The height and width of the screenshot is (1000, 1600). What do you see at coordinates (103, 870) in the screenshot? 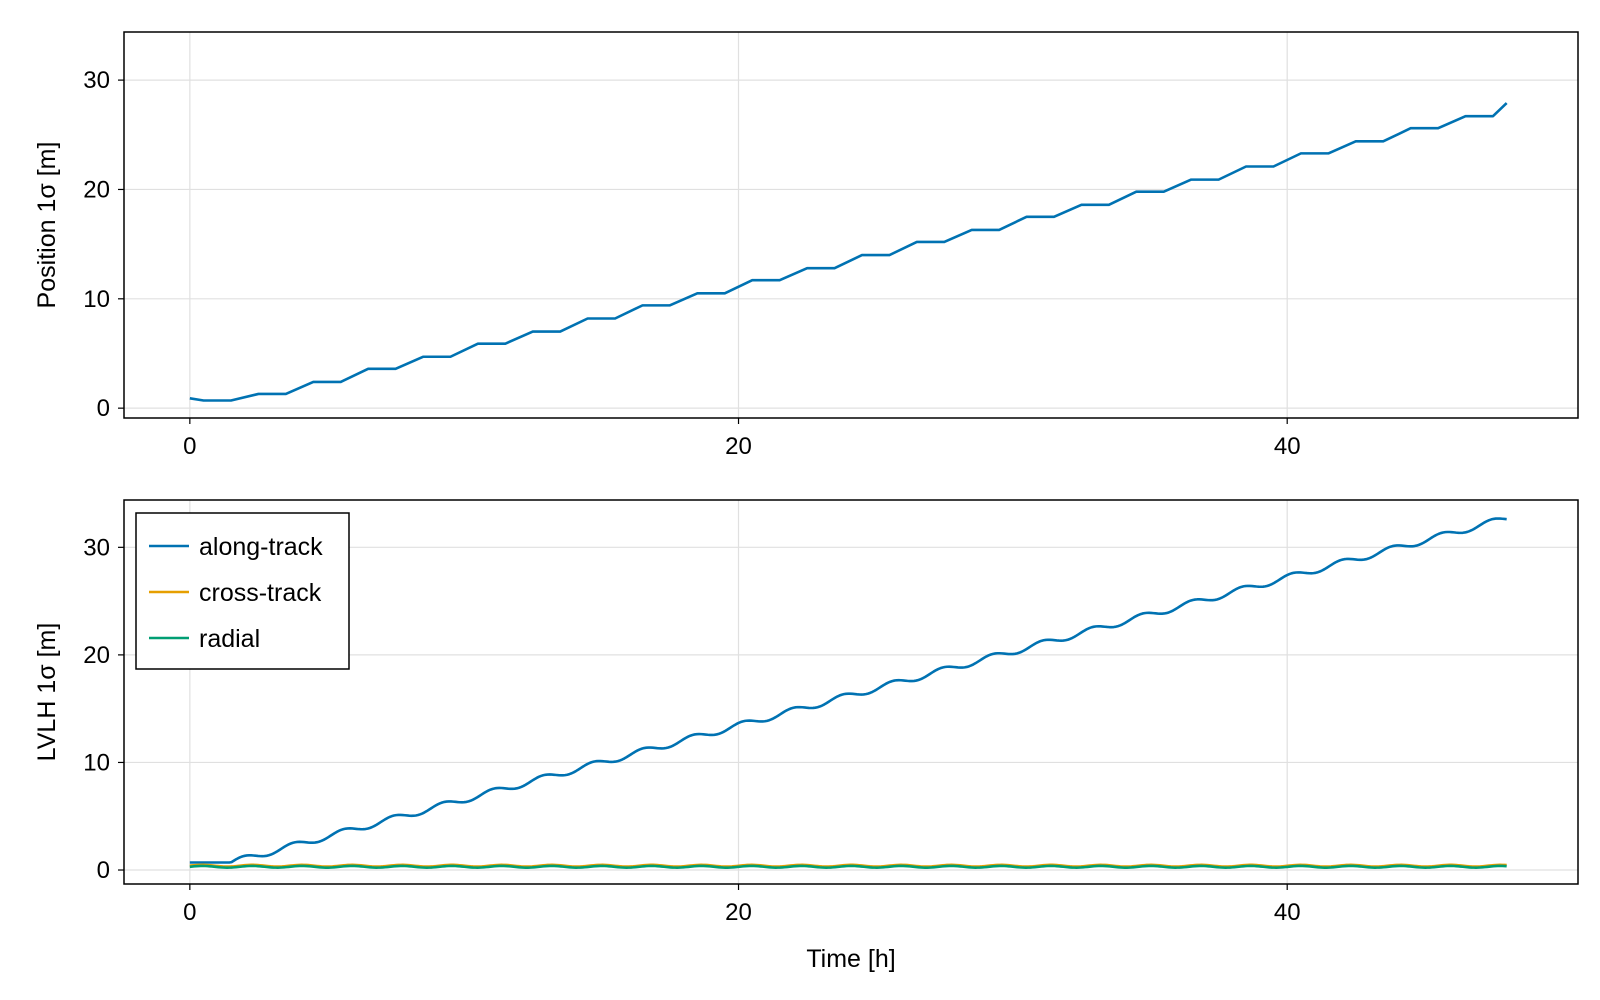
I see `lvlh-y-tick-label: 0` at bounding box center [103, 870].